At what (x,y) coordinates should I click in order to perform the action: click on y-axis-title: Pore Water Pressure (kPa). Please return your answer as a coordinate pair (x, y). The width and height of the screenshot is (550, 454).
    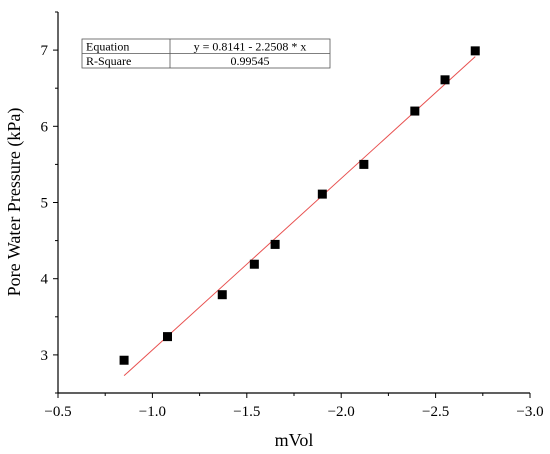
    Looking at the image, I should click on (14, 202).